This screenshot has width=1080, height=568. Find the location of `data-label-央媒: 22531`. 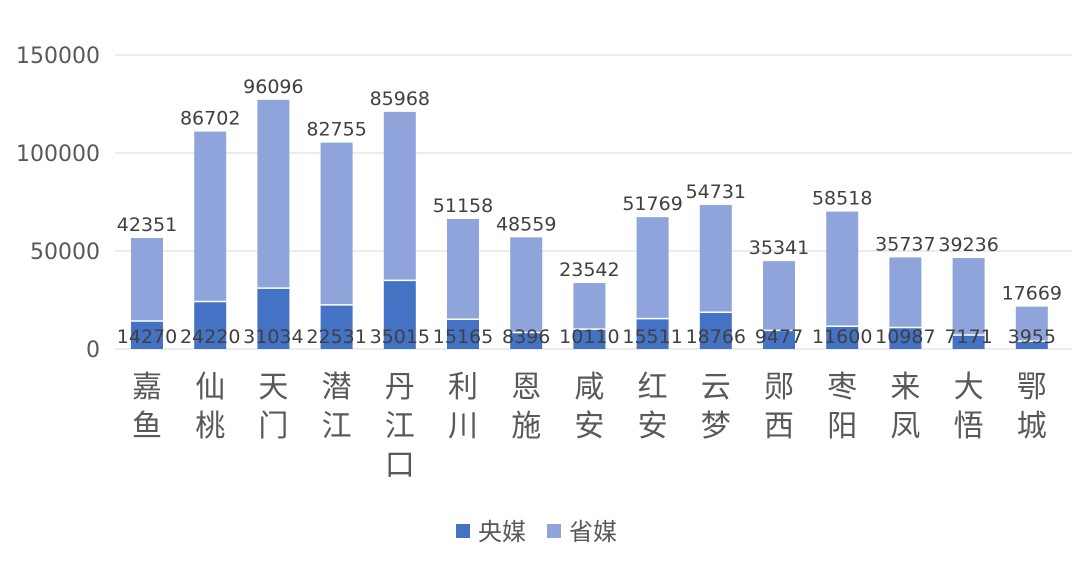

data-label-央媒: 22531 is located at coordinates (336, 337).